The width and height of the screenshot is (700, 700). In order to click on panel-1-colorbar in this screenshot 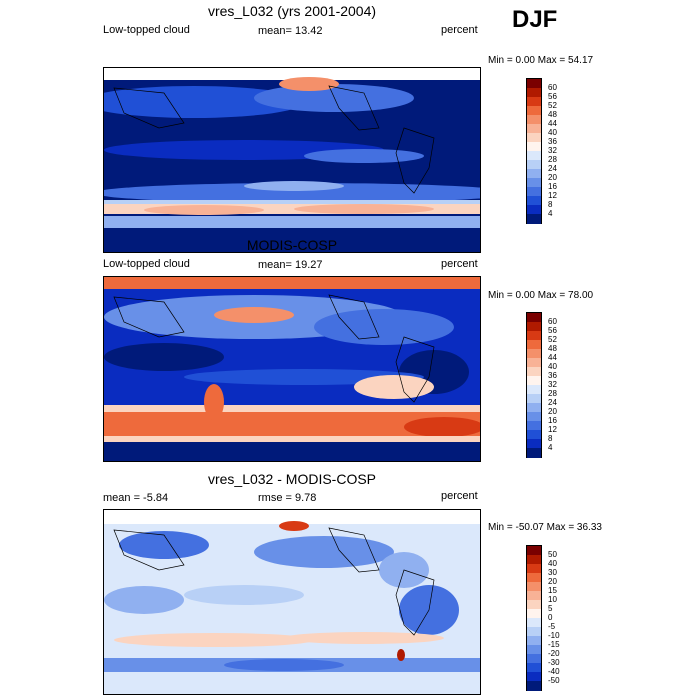, I will do `click(534, 151)`.